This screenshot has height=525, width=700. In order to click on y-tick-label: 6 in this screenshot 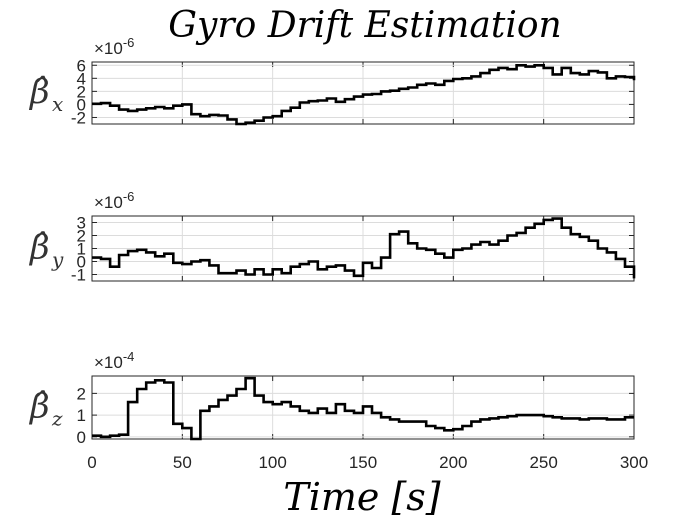, I will do `click(81, 65)`.